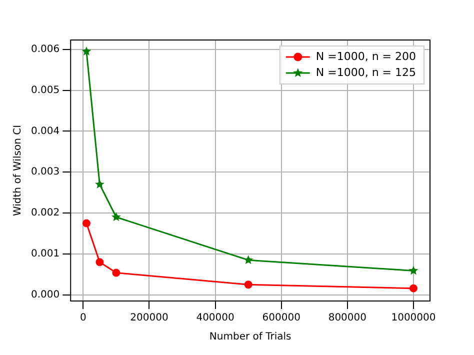 The width and height of the screenshot is (474, 355). I want to click on x-tick-label: 400000, so click(215, 318).